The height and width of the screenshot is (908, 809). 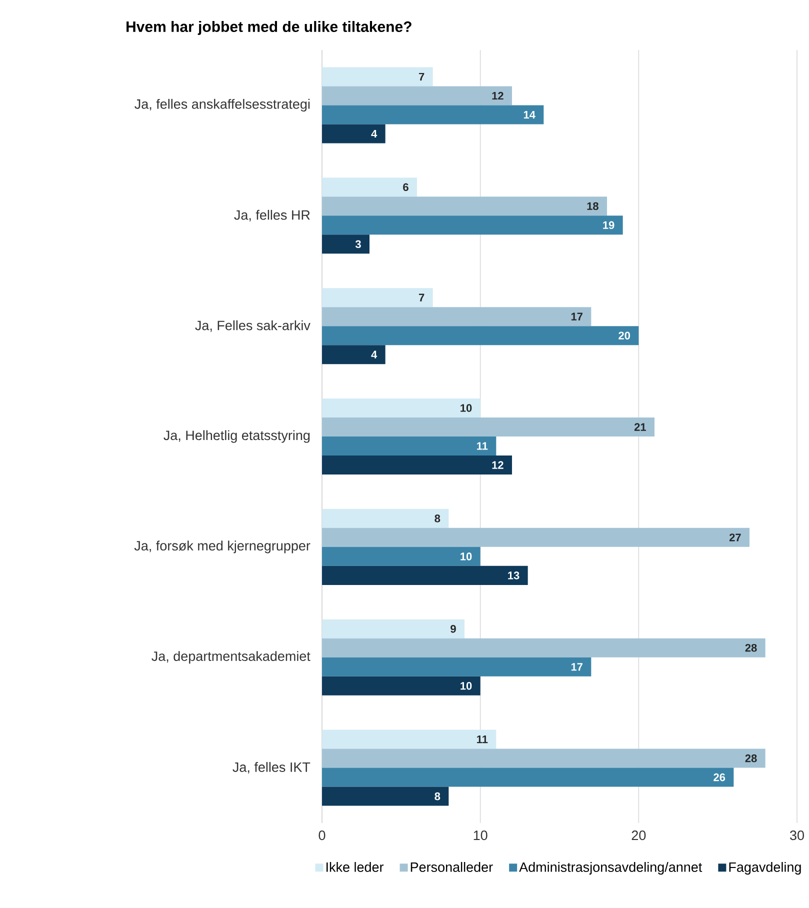 What do you see at coordinates (481, 835) in the screenshot?
I see `x-tick-label: 10` at bounding box center [481, 835].